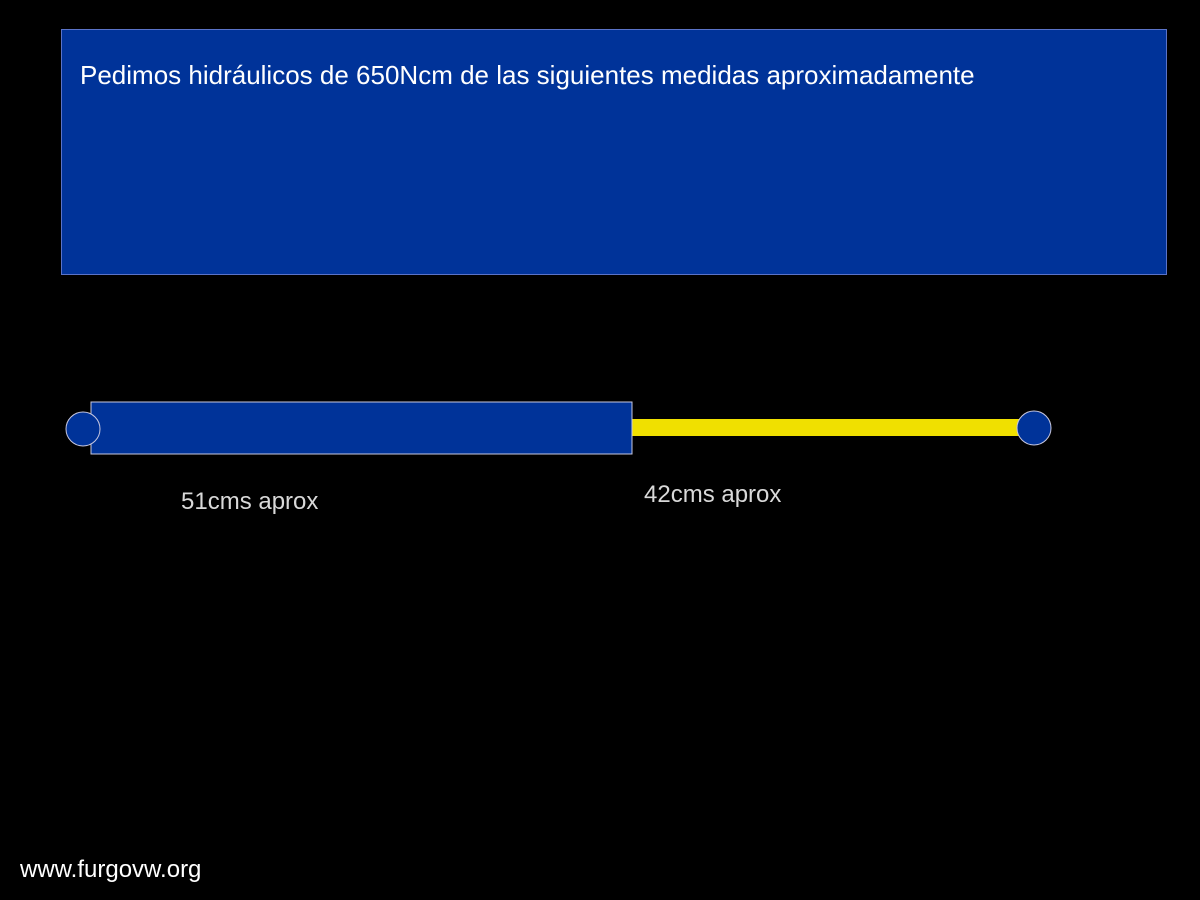 Image resolution: width=1200 pixels, height=900 pixels. What do you see at coordinates (111, 869) in the screenshot?
I see `watermark: www.furgovw.org` at bounding box center [111, 869].